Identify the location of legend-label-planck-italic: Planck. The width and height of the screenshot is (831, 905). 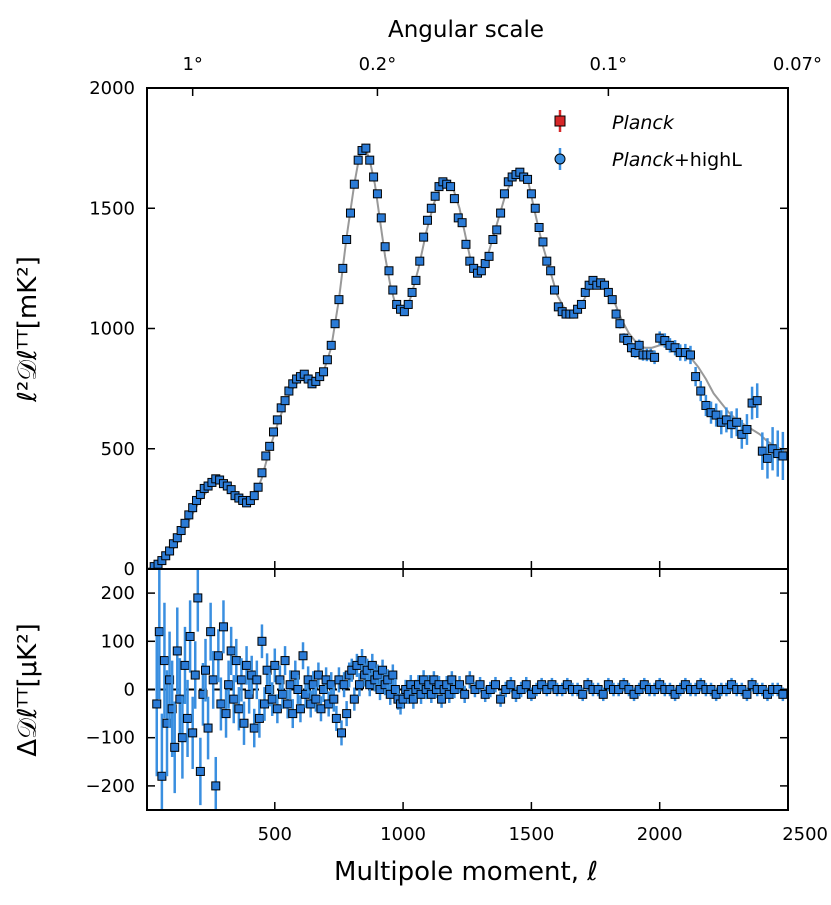
(643, 123).